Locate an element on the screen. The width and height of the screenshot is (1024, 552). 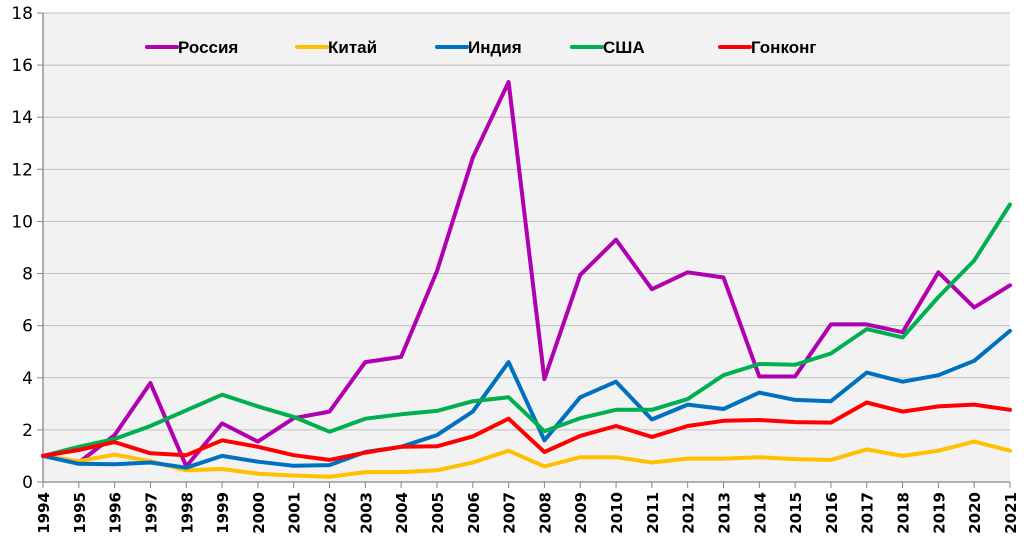
legend-label: США is located at coordinates (624, 47).